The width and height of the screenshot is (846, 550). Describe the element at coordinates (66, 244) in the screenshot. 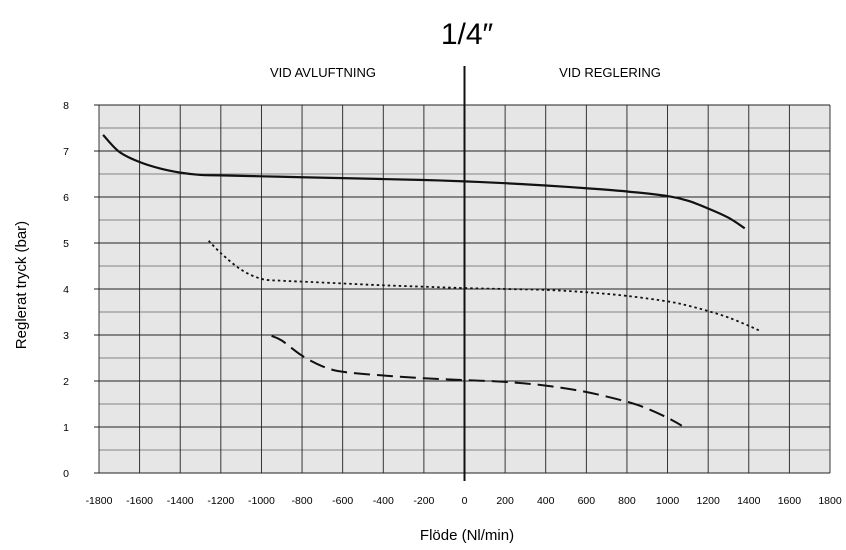

I see `y-tick-label: 5` at that location.